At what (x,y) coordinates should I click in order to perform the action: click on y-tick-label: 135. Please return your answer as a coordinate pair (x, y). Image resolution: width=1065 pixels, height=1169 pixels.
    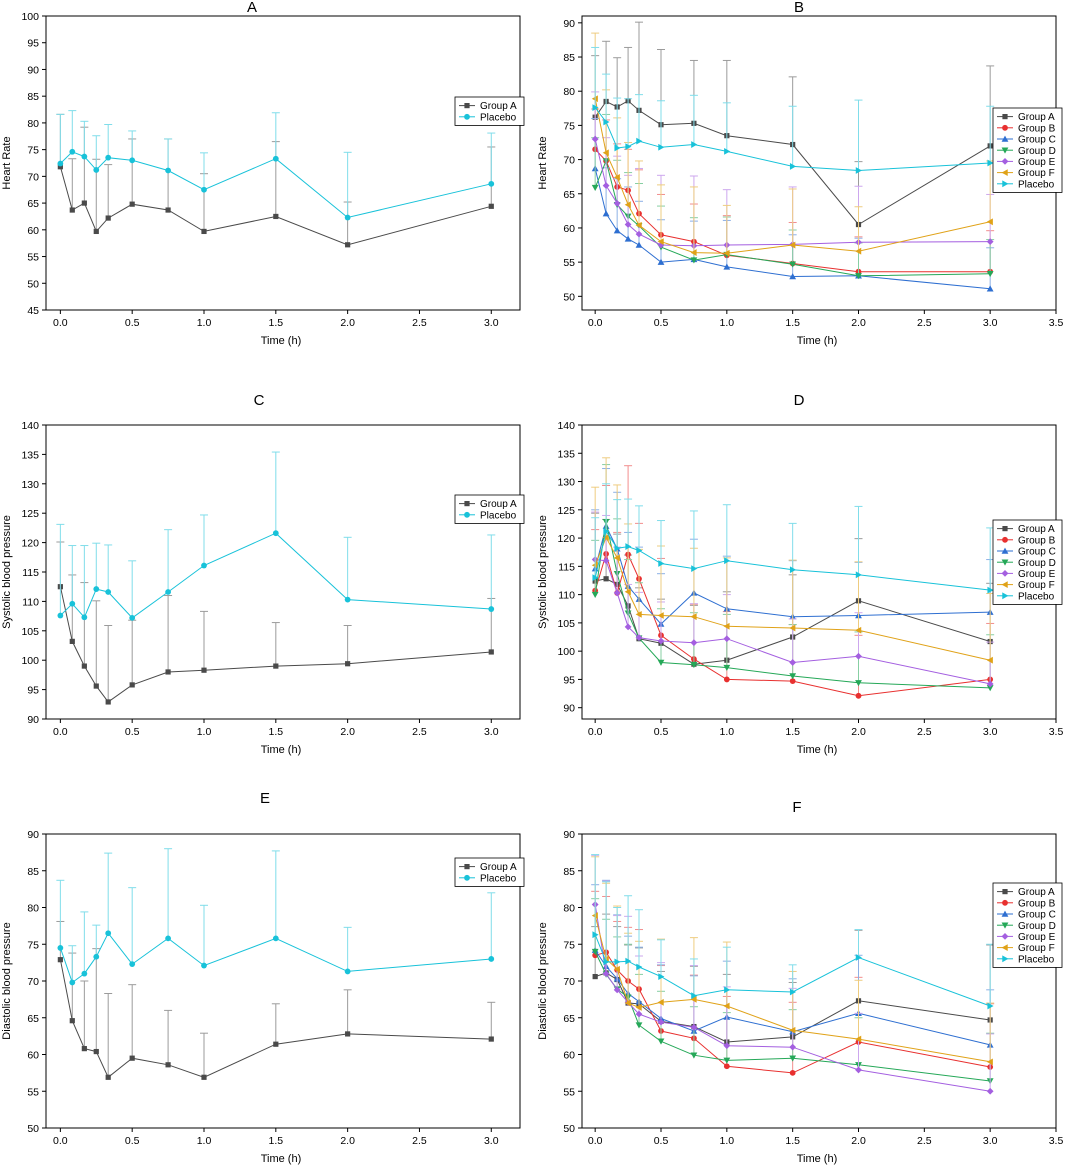
    Looking at the image, I should click on (30, 455).